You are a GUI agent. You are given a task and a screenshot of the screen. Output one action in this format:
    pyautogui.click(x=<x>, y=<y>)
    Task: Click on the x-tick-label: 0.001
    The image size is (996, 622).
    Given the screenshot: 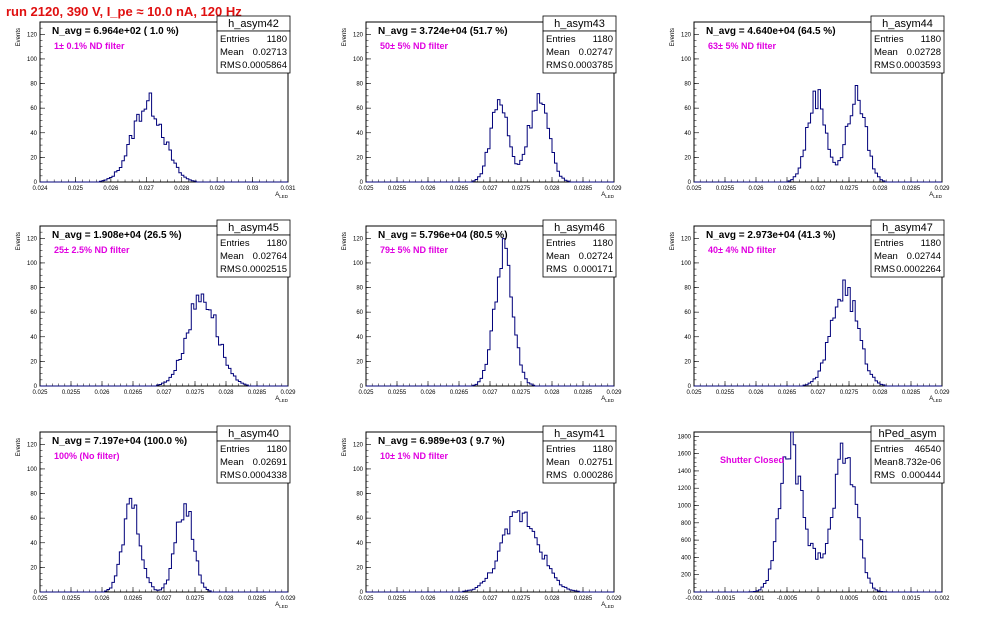 What is the action you would take?
    pyautogui.click(x=880, y=599)
    